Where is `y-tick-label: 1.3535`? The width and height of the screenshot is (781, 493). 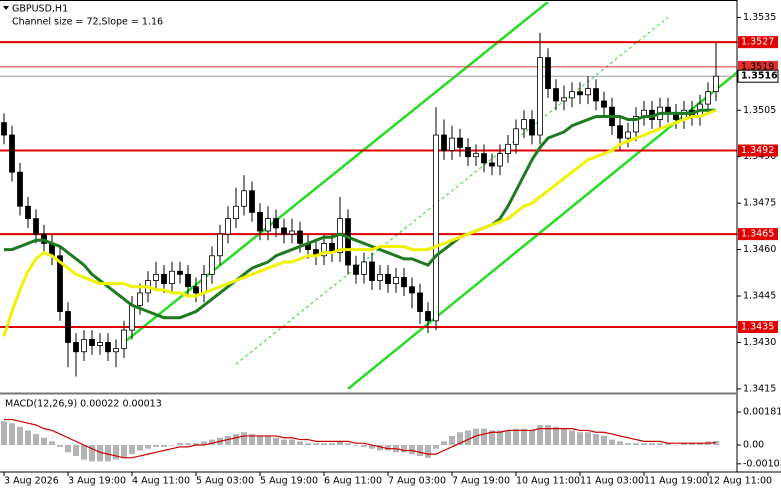
y-tick-label: 1.3535 is located at coordinates (759, 17).